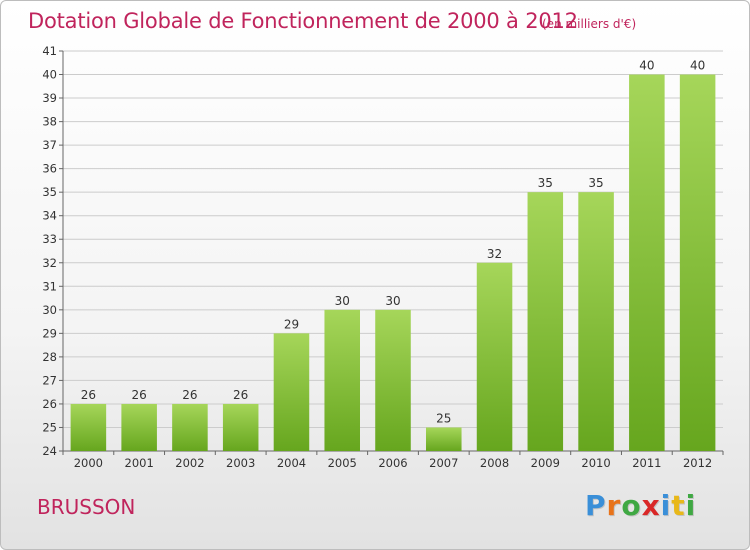 This screenshot has height=550, width=750. I want to click on commune-name: BRUSSON, so click(86, 507).